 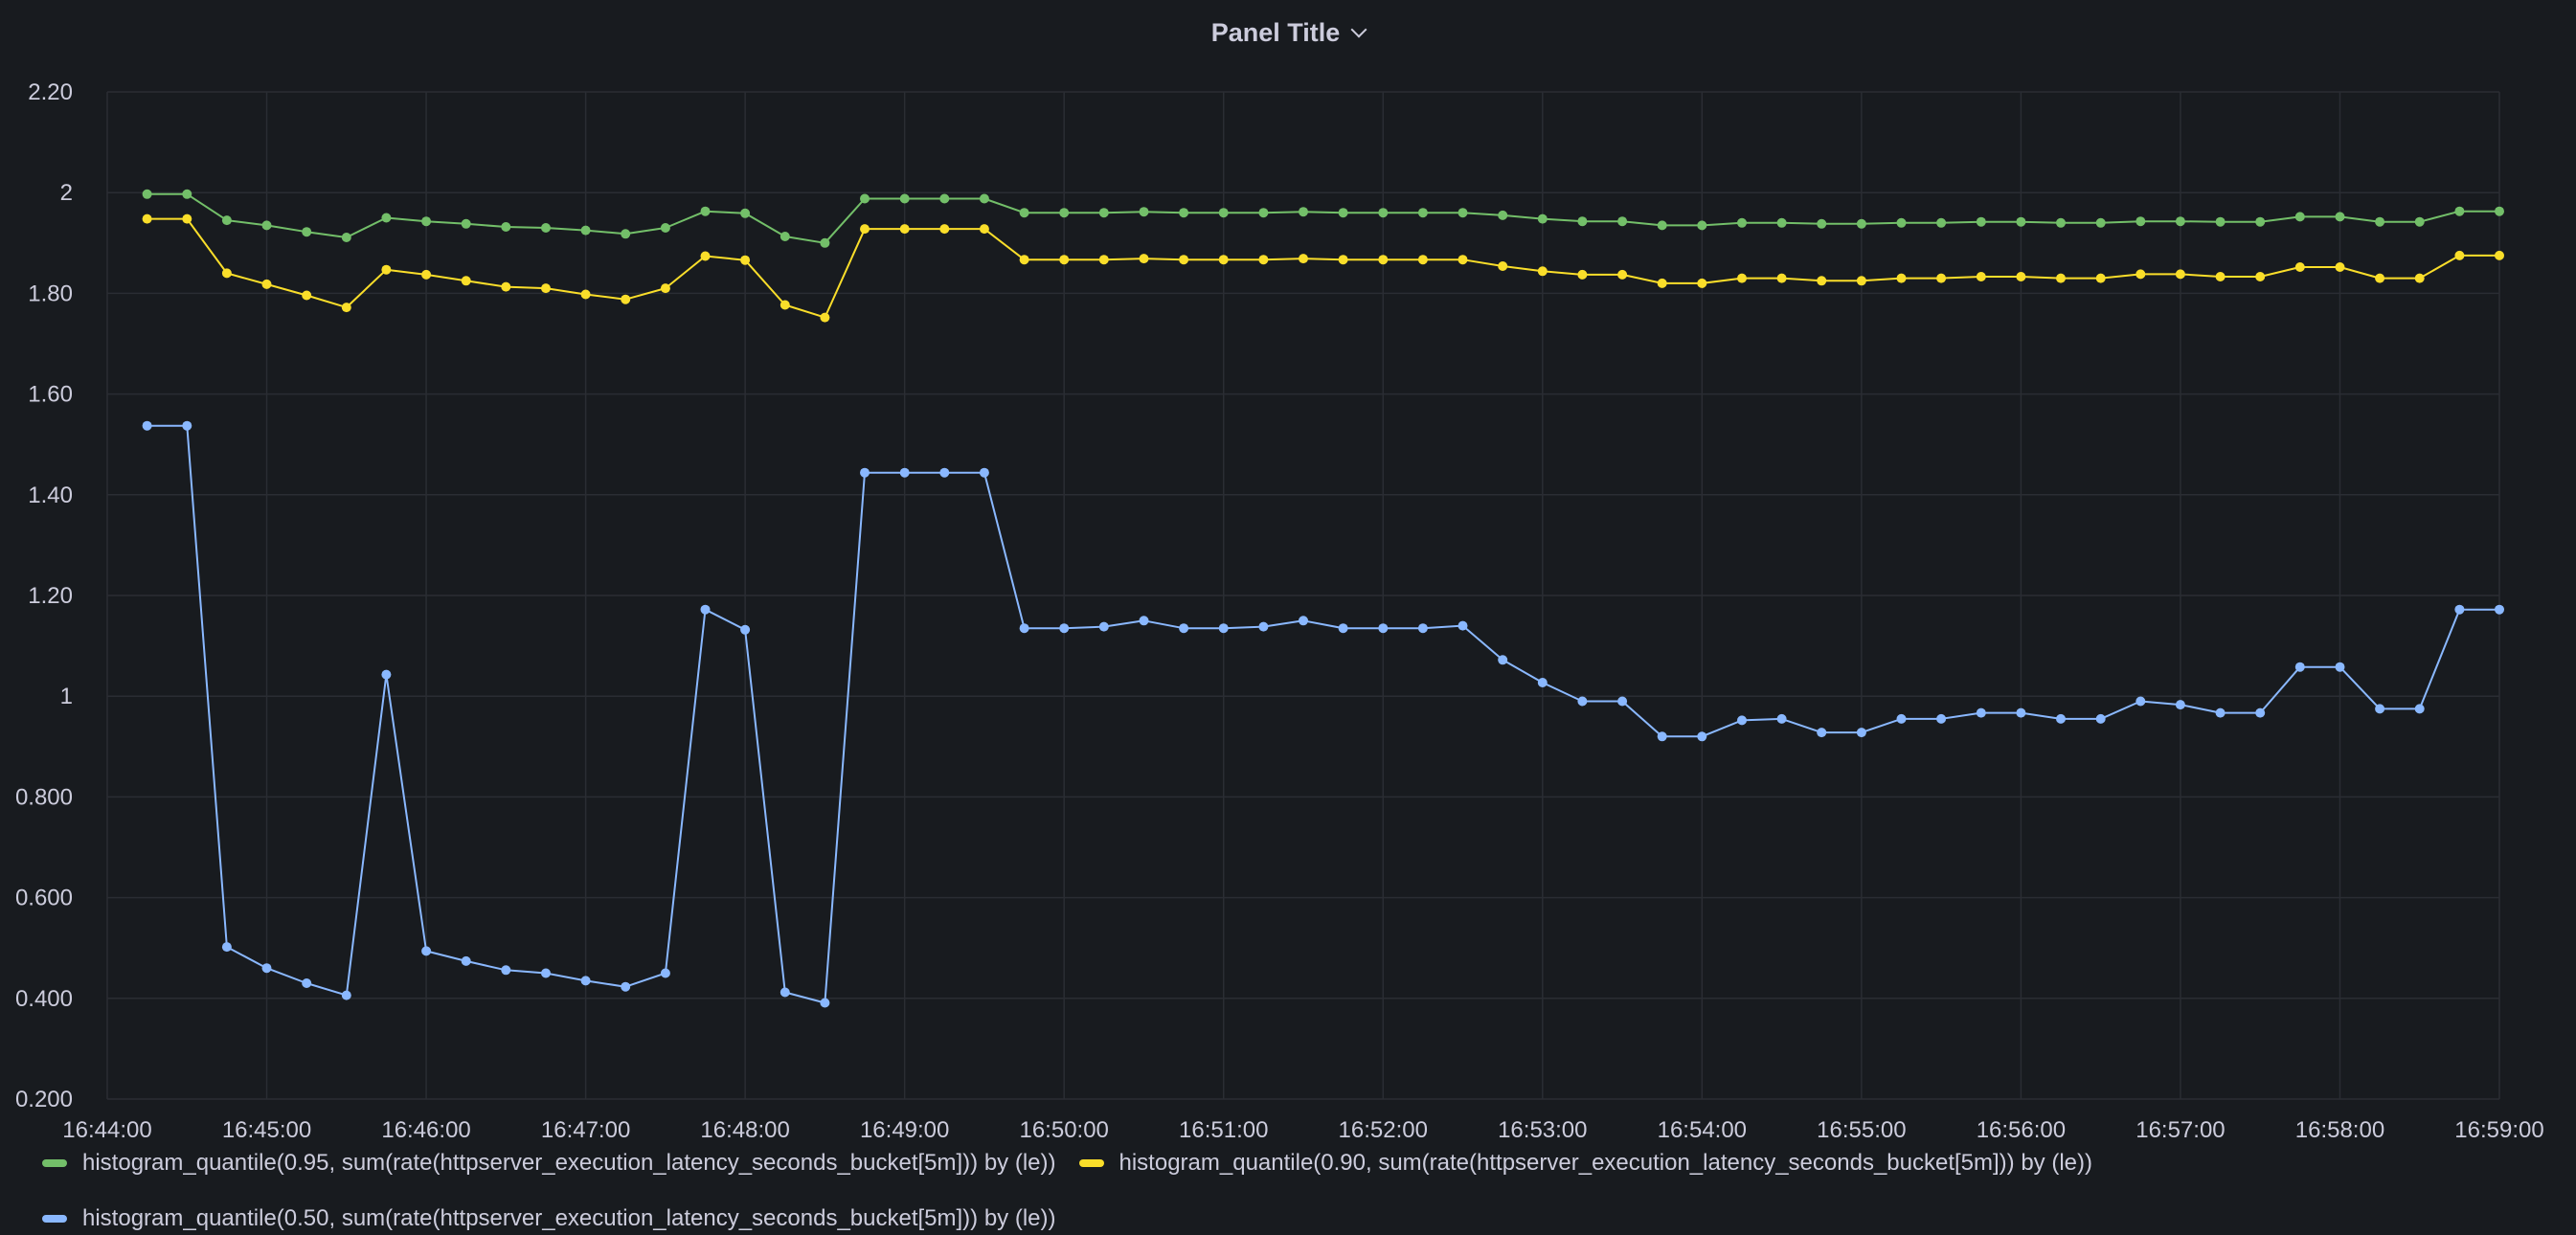 I want to click on legend-swatch-p90, so click(x=1091, y=1163).